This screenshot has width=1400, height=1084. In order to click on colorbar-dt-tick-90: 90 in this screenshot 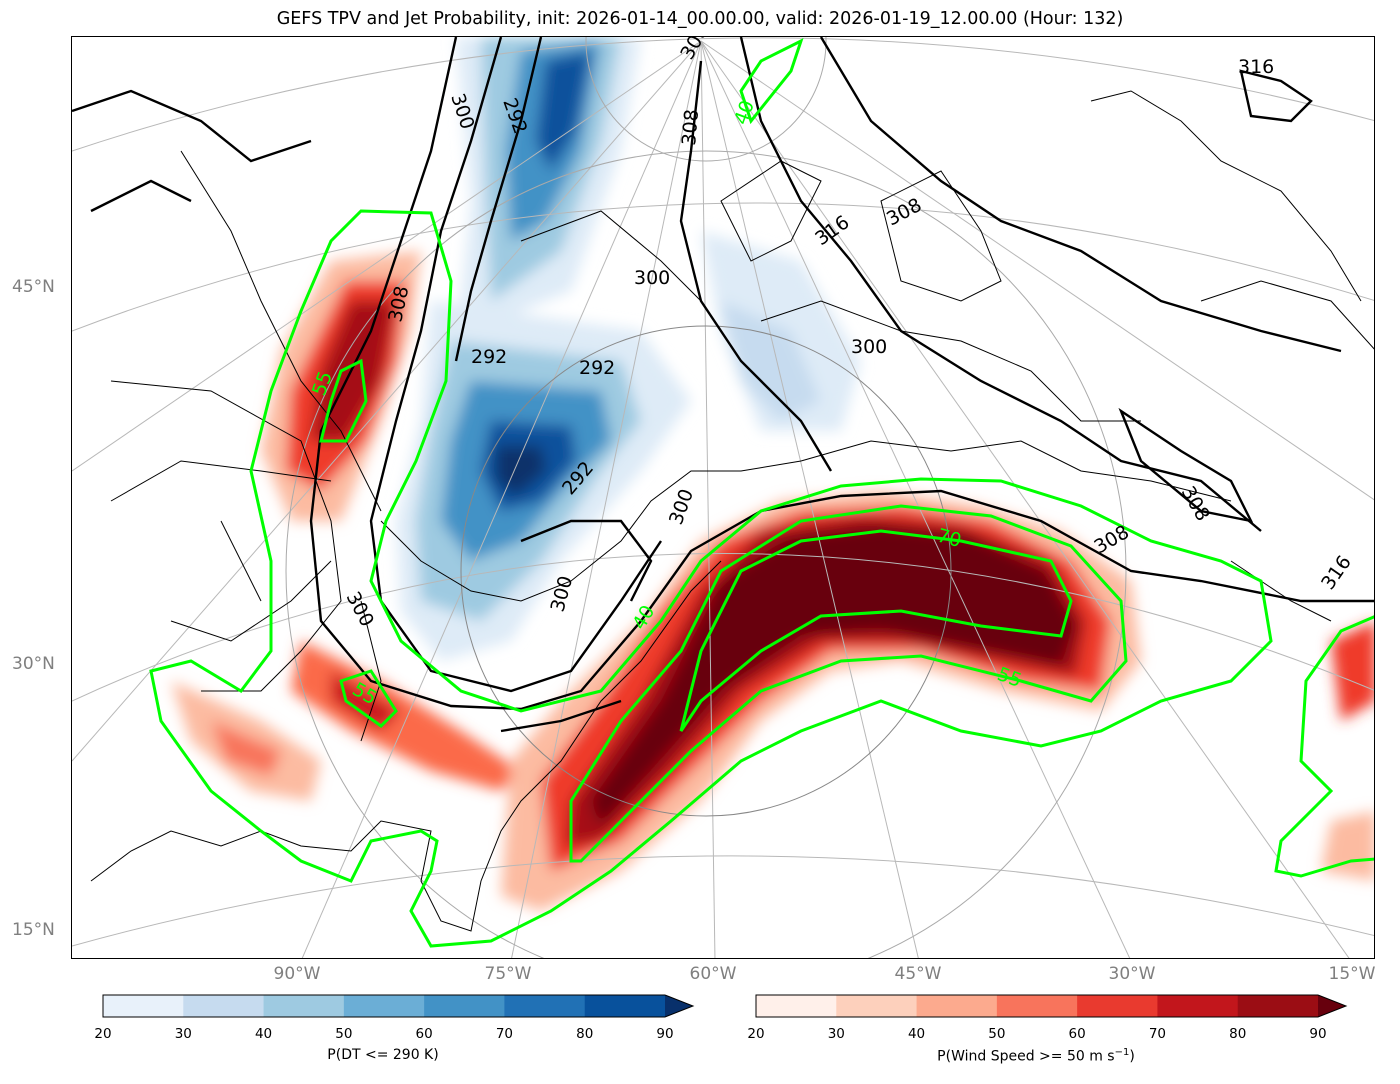, I will do `click(665, 1034)`.